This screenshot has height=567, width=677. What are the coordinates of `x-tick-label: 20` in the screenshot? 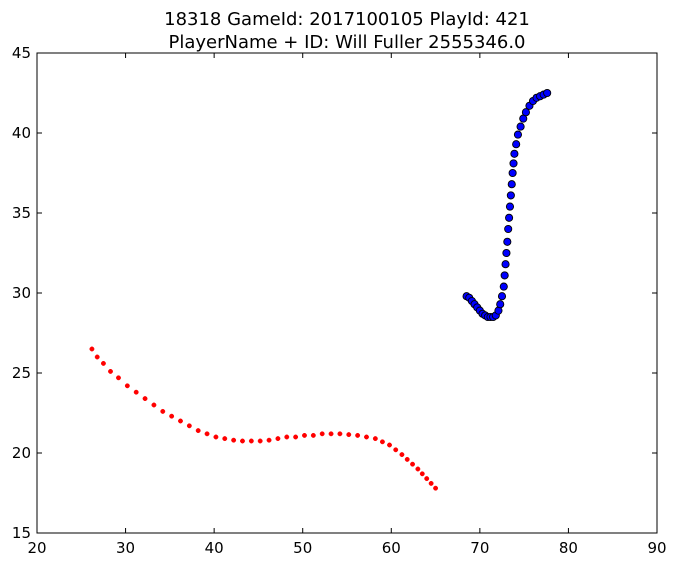 It's located at (36, 548).